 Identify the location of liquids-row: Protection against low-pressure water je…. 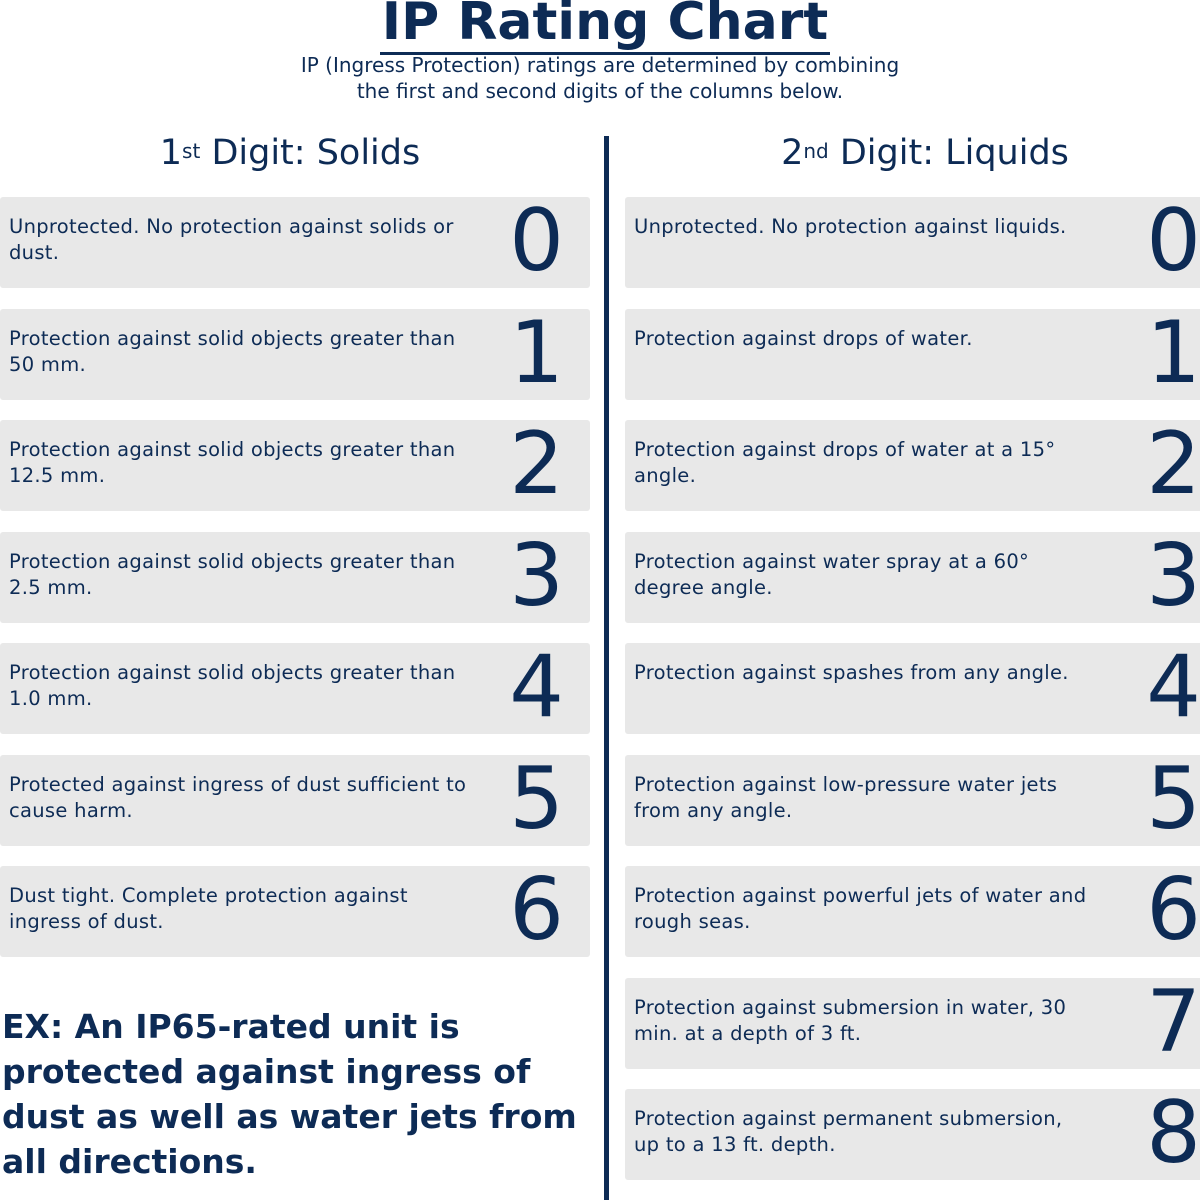
(912, 799).